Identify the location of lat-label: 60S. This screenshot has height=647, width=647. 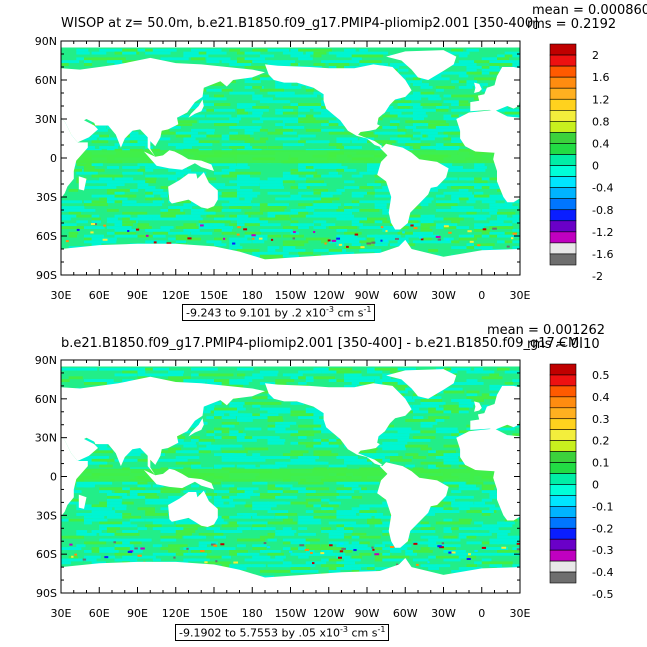
(46, 554).